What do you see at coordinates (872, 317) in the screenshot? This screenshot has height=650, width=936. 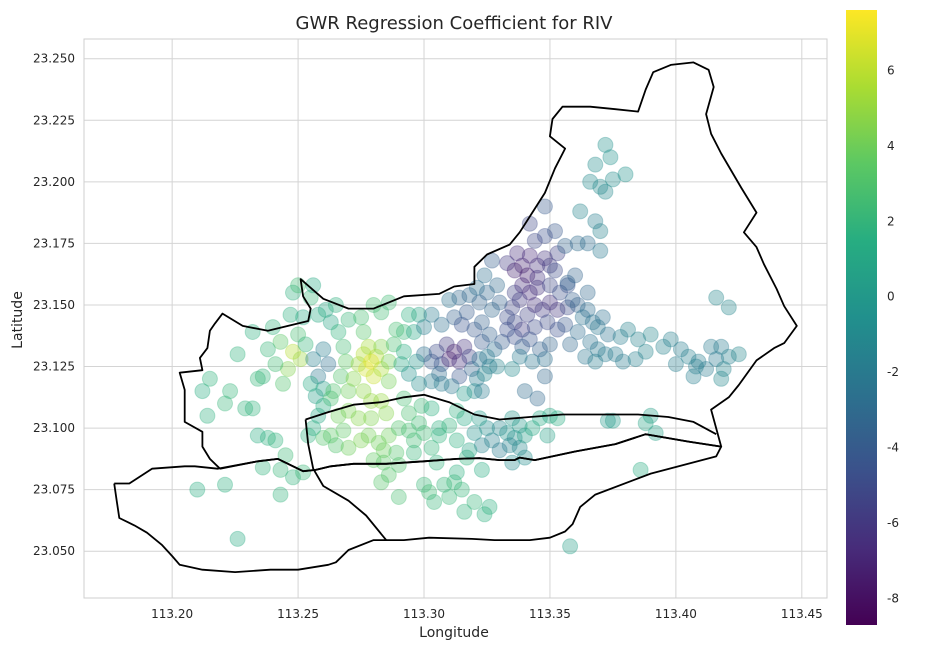 I see `colorbar: -8 -6 -4 -2 0 2 4 6` at bounding box center [872, 317].